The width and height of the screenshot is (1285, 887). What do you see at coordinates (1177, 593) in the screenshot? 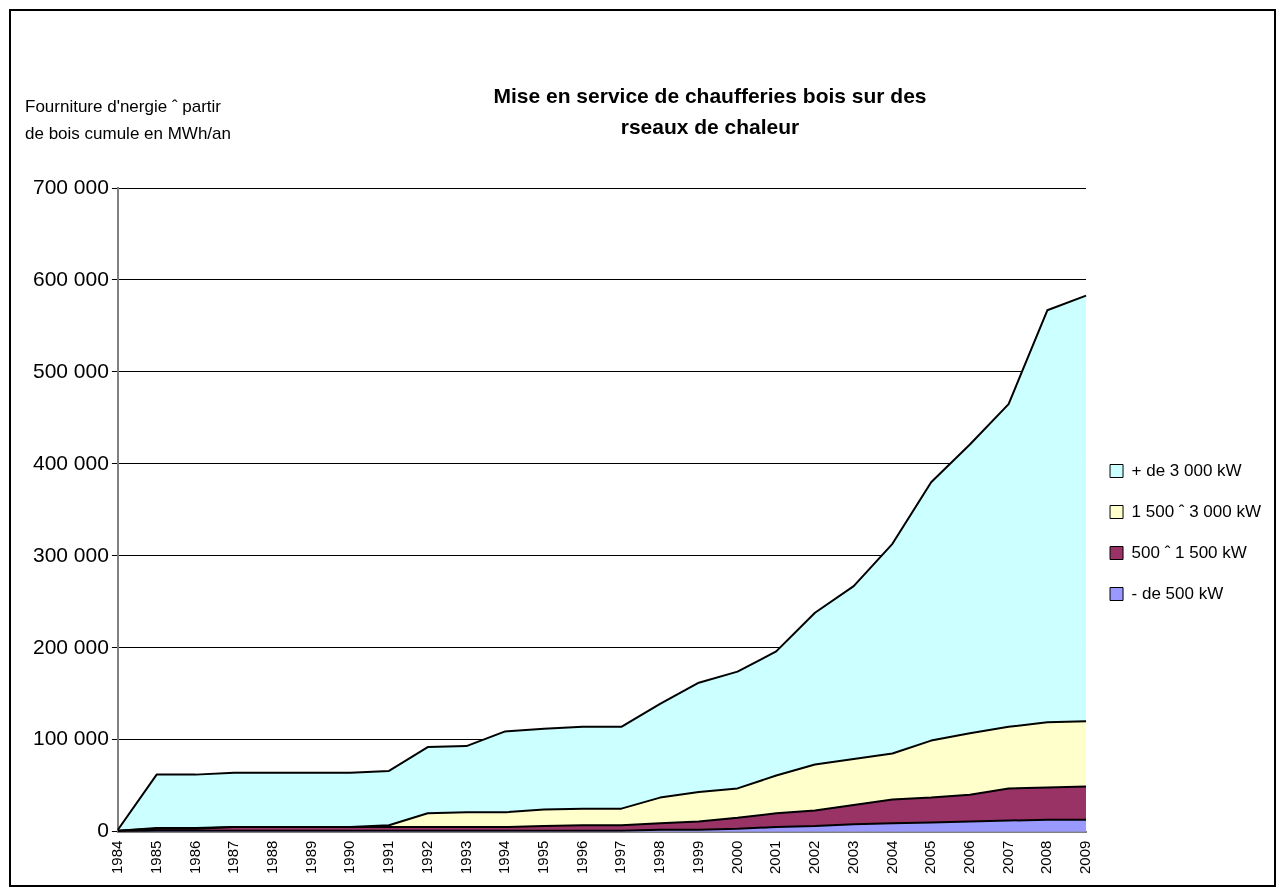
I see `legend-label: - de 500 kW` at bounding box center [1177, 593].